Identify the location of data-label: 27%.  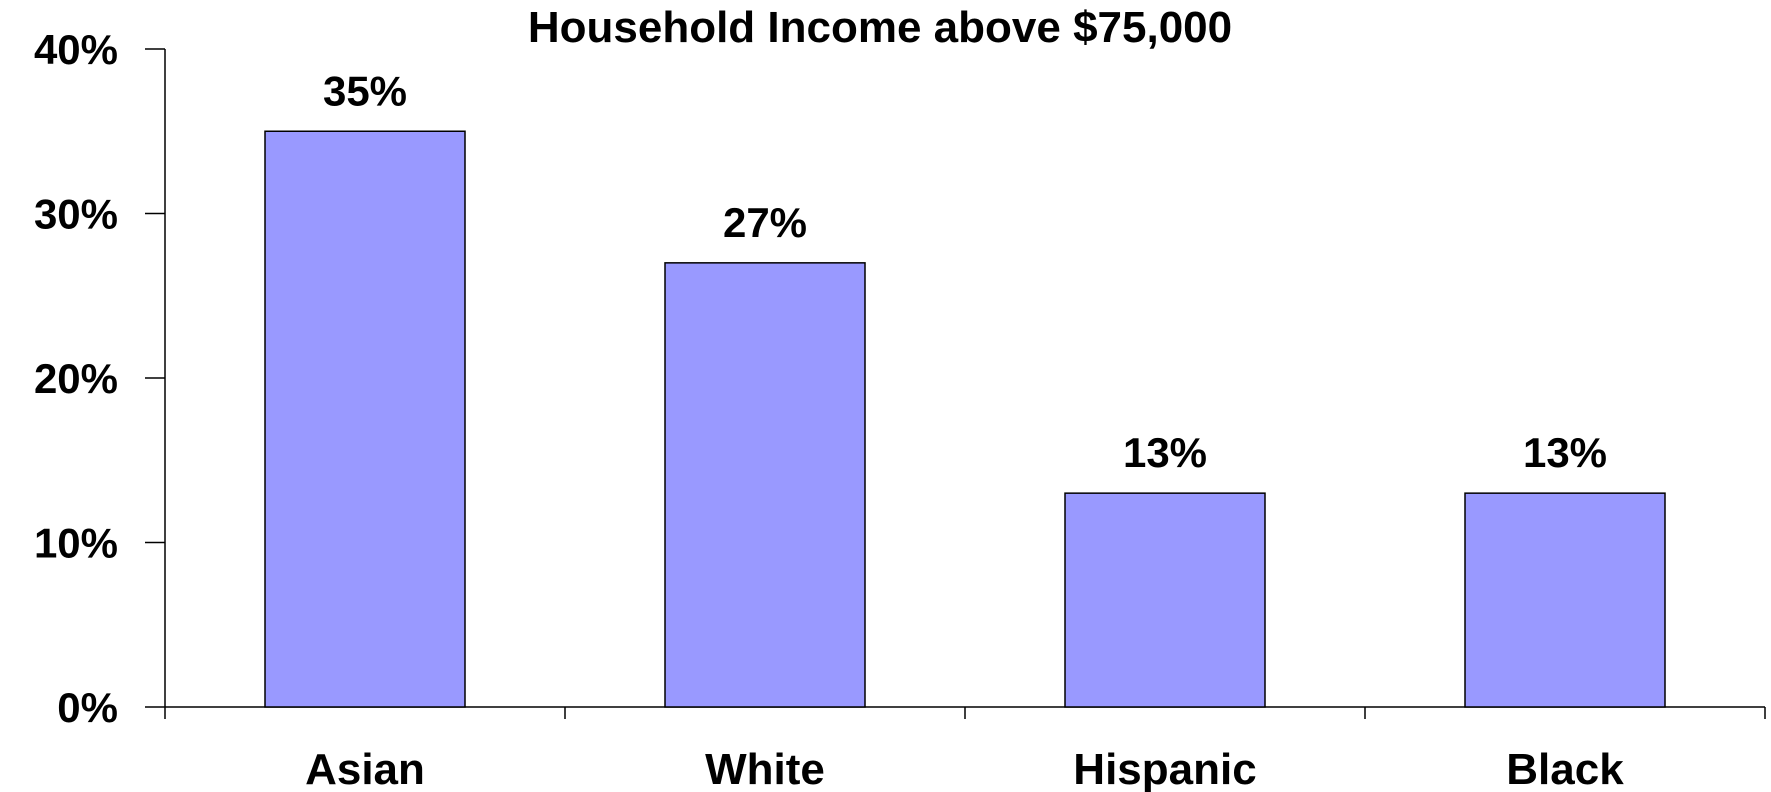
(765, 222).